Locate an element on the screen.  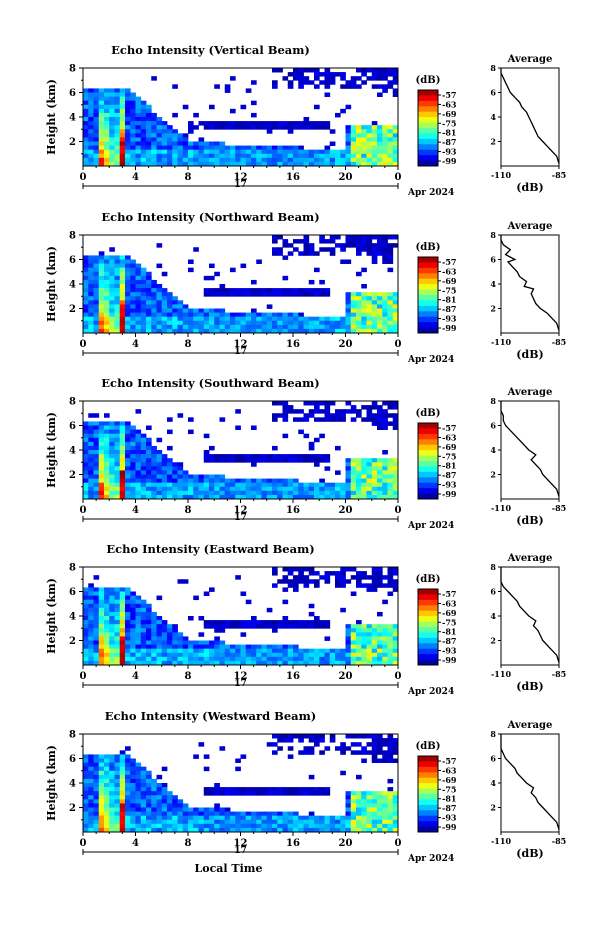
colorbar-tick-label: -63 is located at coordinates (449, 437).